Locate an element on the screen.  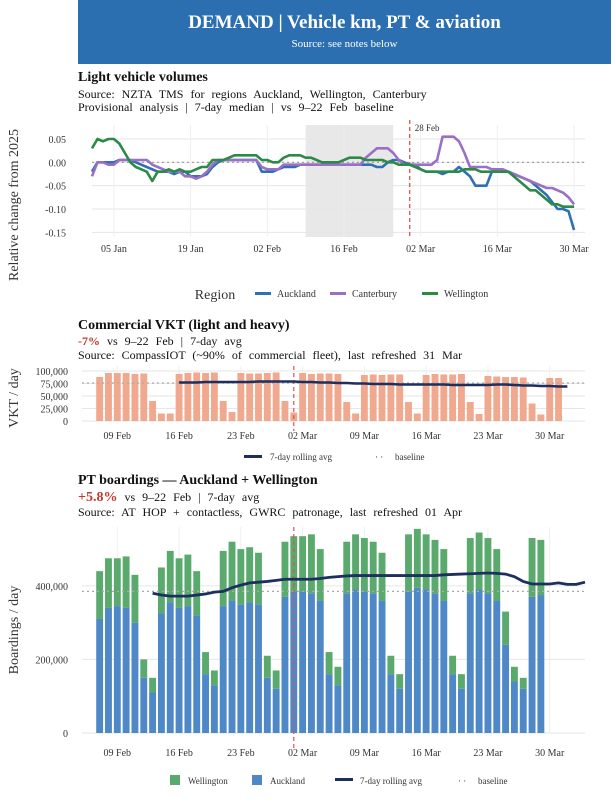
s2-legend-baseline: baseline is located at coordinates (410, 457).